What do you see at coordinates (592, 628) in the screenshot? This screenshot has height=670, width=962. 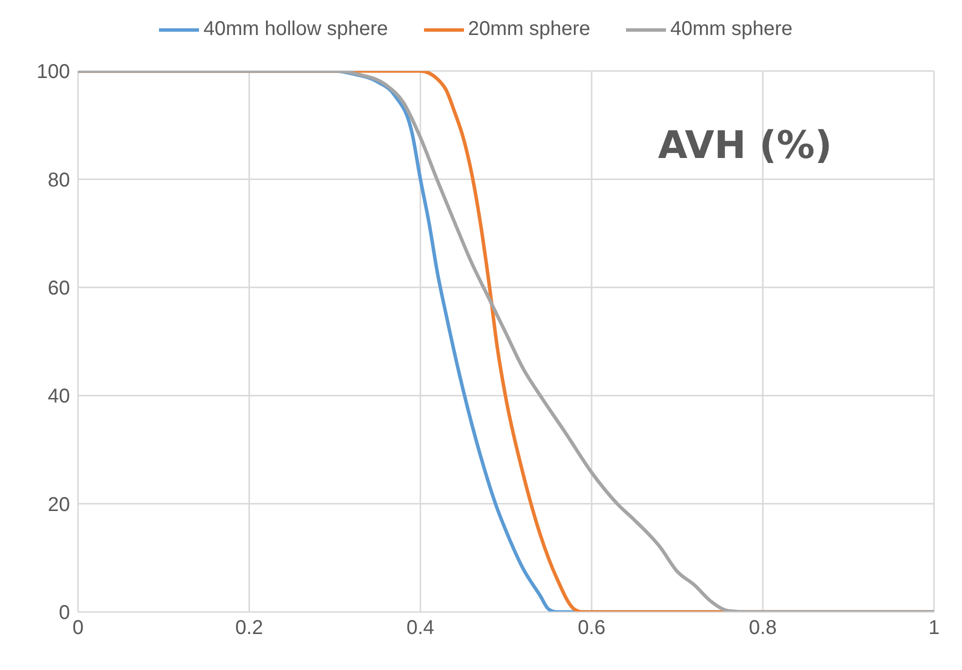 I see `x-tick-label: 0.6` at bounding box center [592, 628].